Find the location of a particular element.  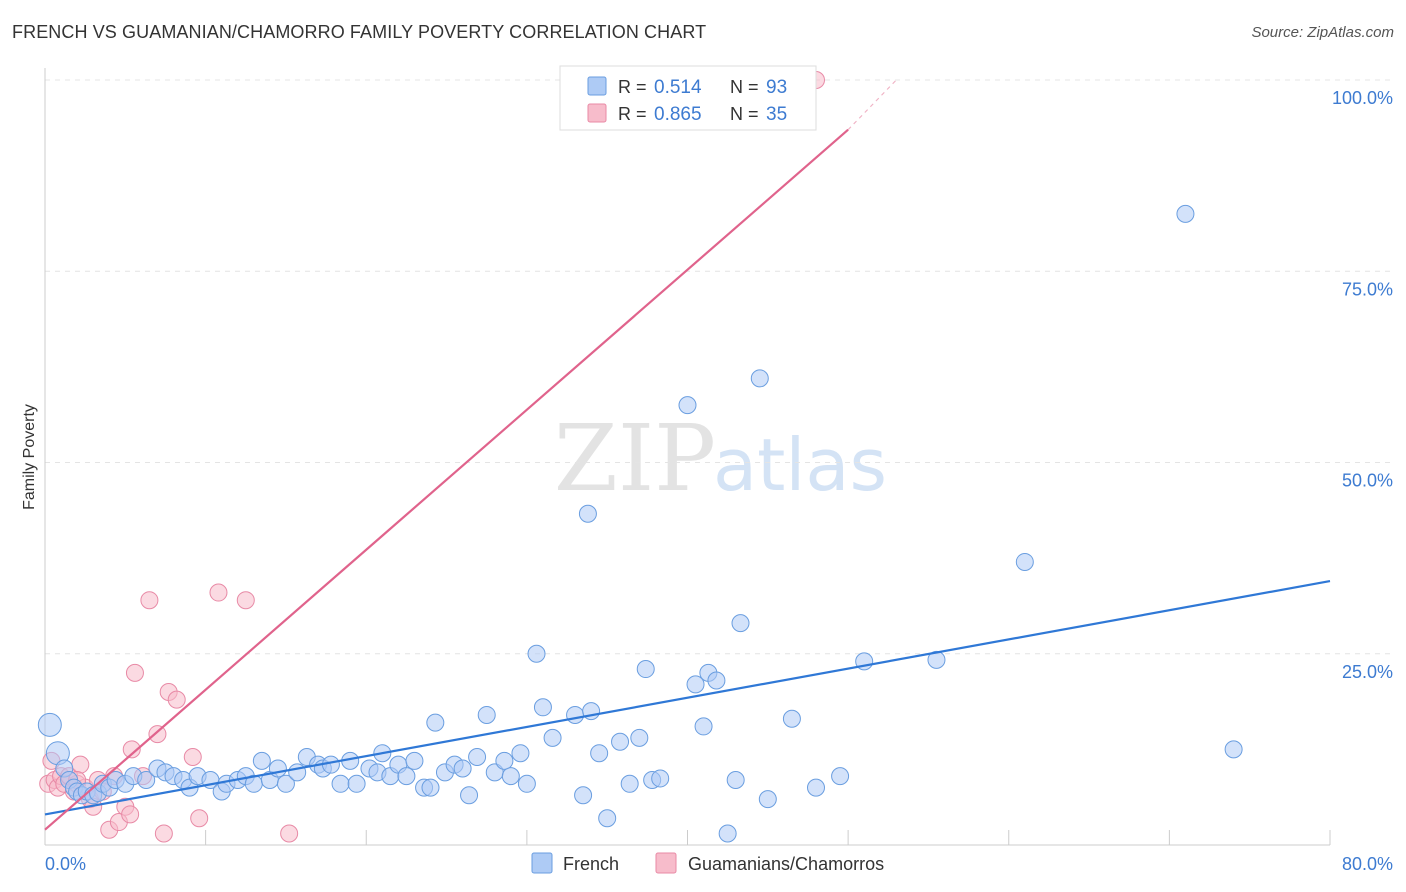

y-tick-label: 25.0% is located at coordinates (1367, 672).